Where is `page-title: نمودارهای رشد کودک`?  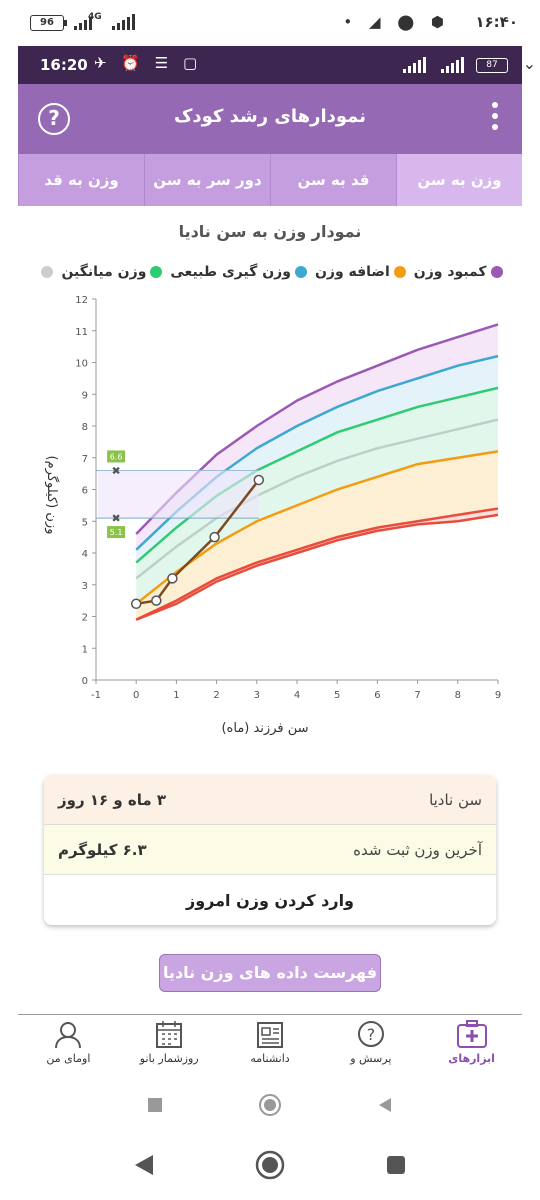 page-title: نمودارهای رشد کودک is located at coordinates (270, 116).